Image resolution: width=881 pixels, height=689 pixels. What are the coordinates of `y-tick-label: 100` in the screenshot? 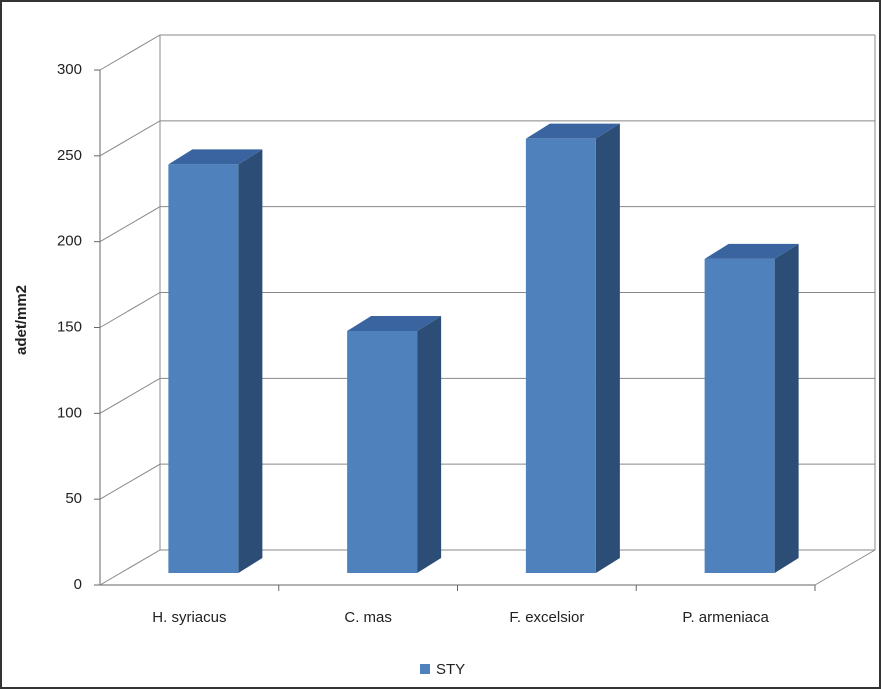 It's located at (69, 412).